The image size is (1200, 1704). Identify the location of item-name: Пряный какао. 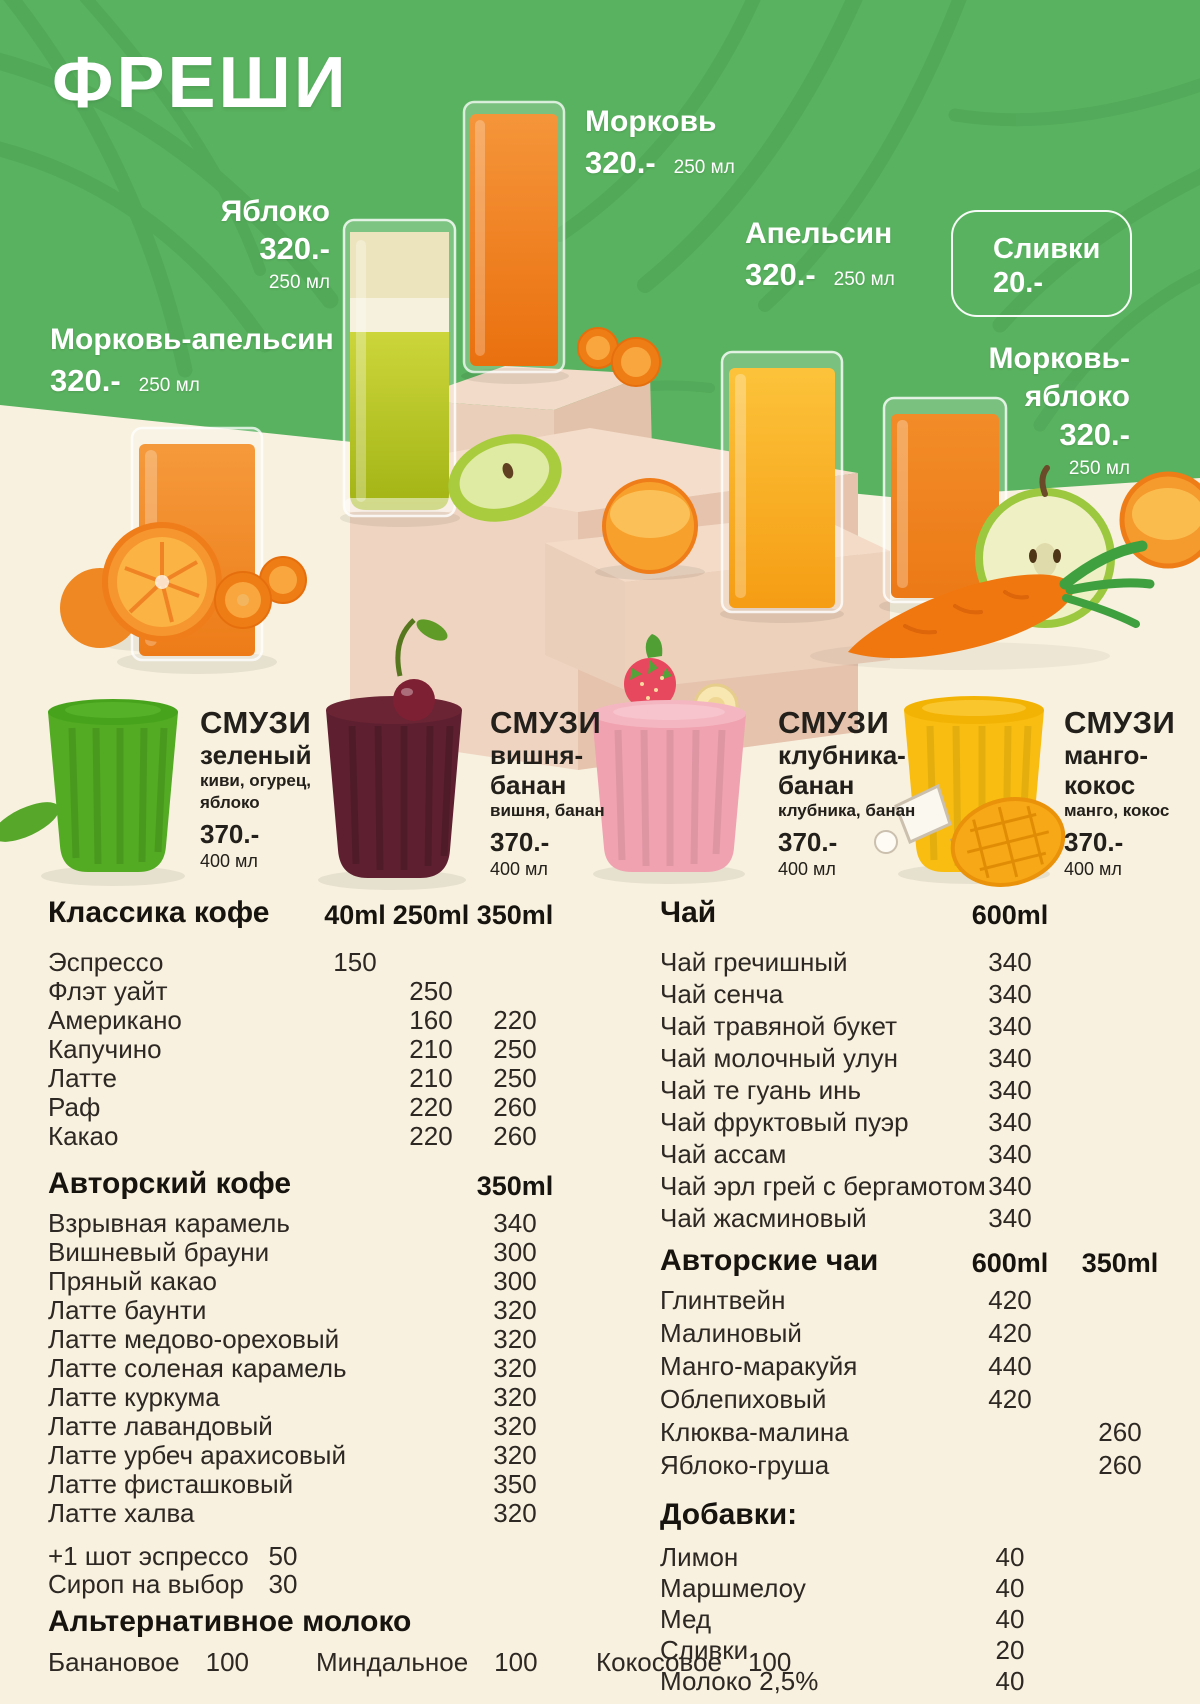
(132, 1281).